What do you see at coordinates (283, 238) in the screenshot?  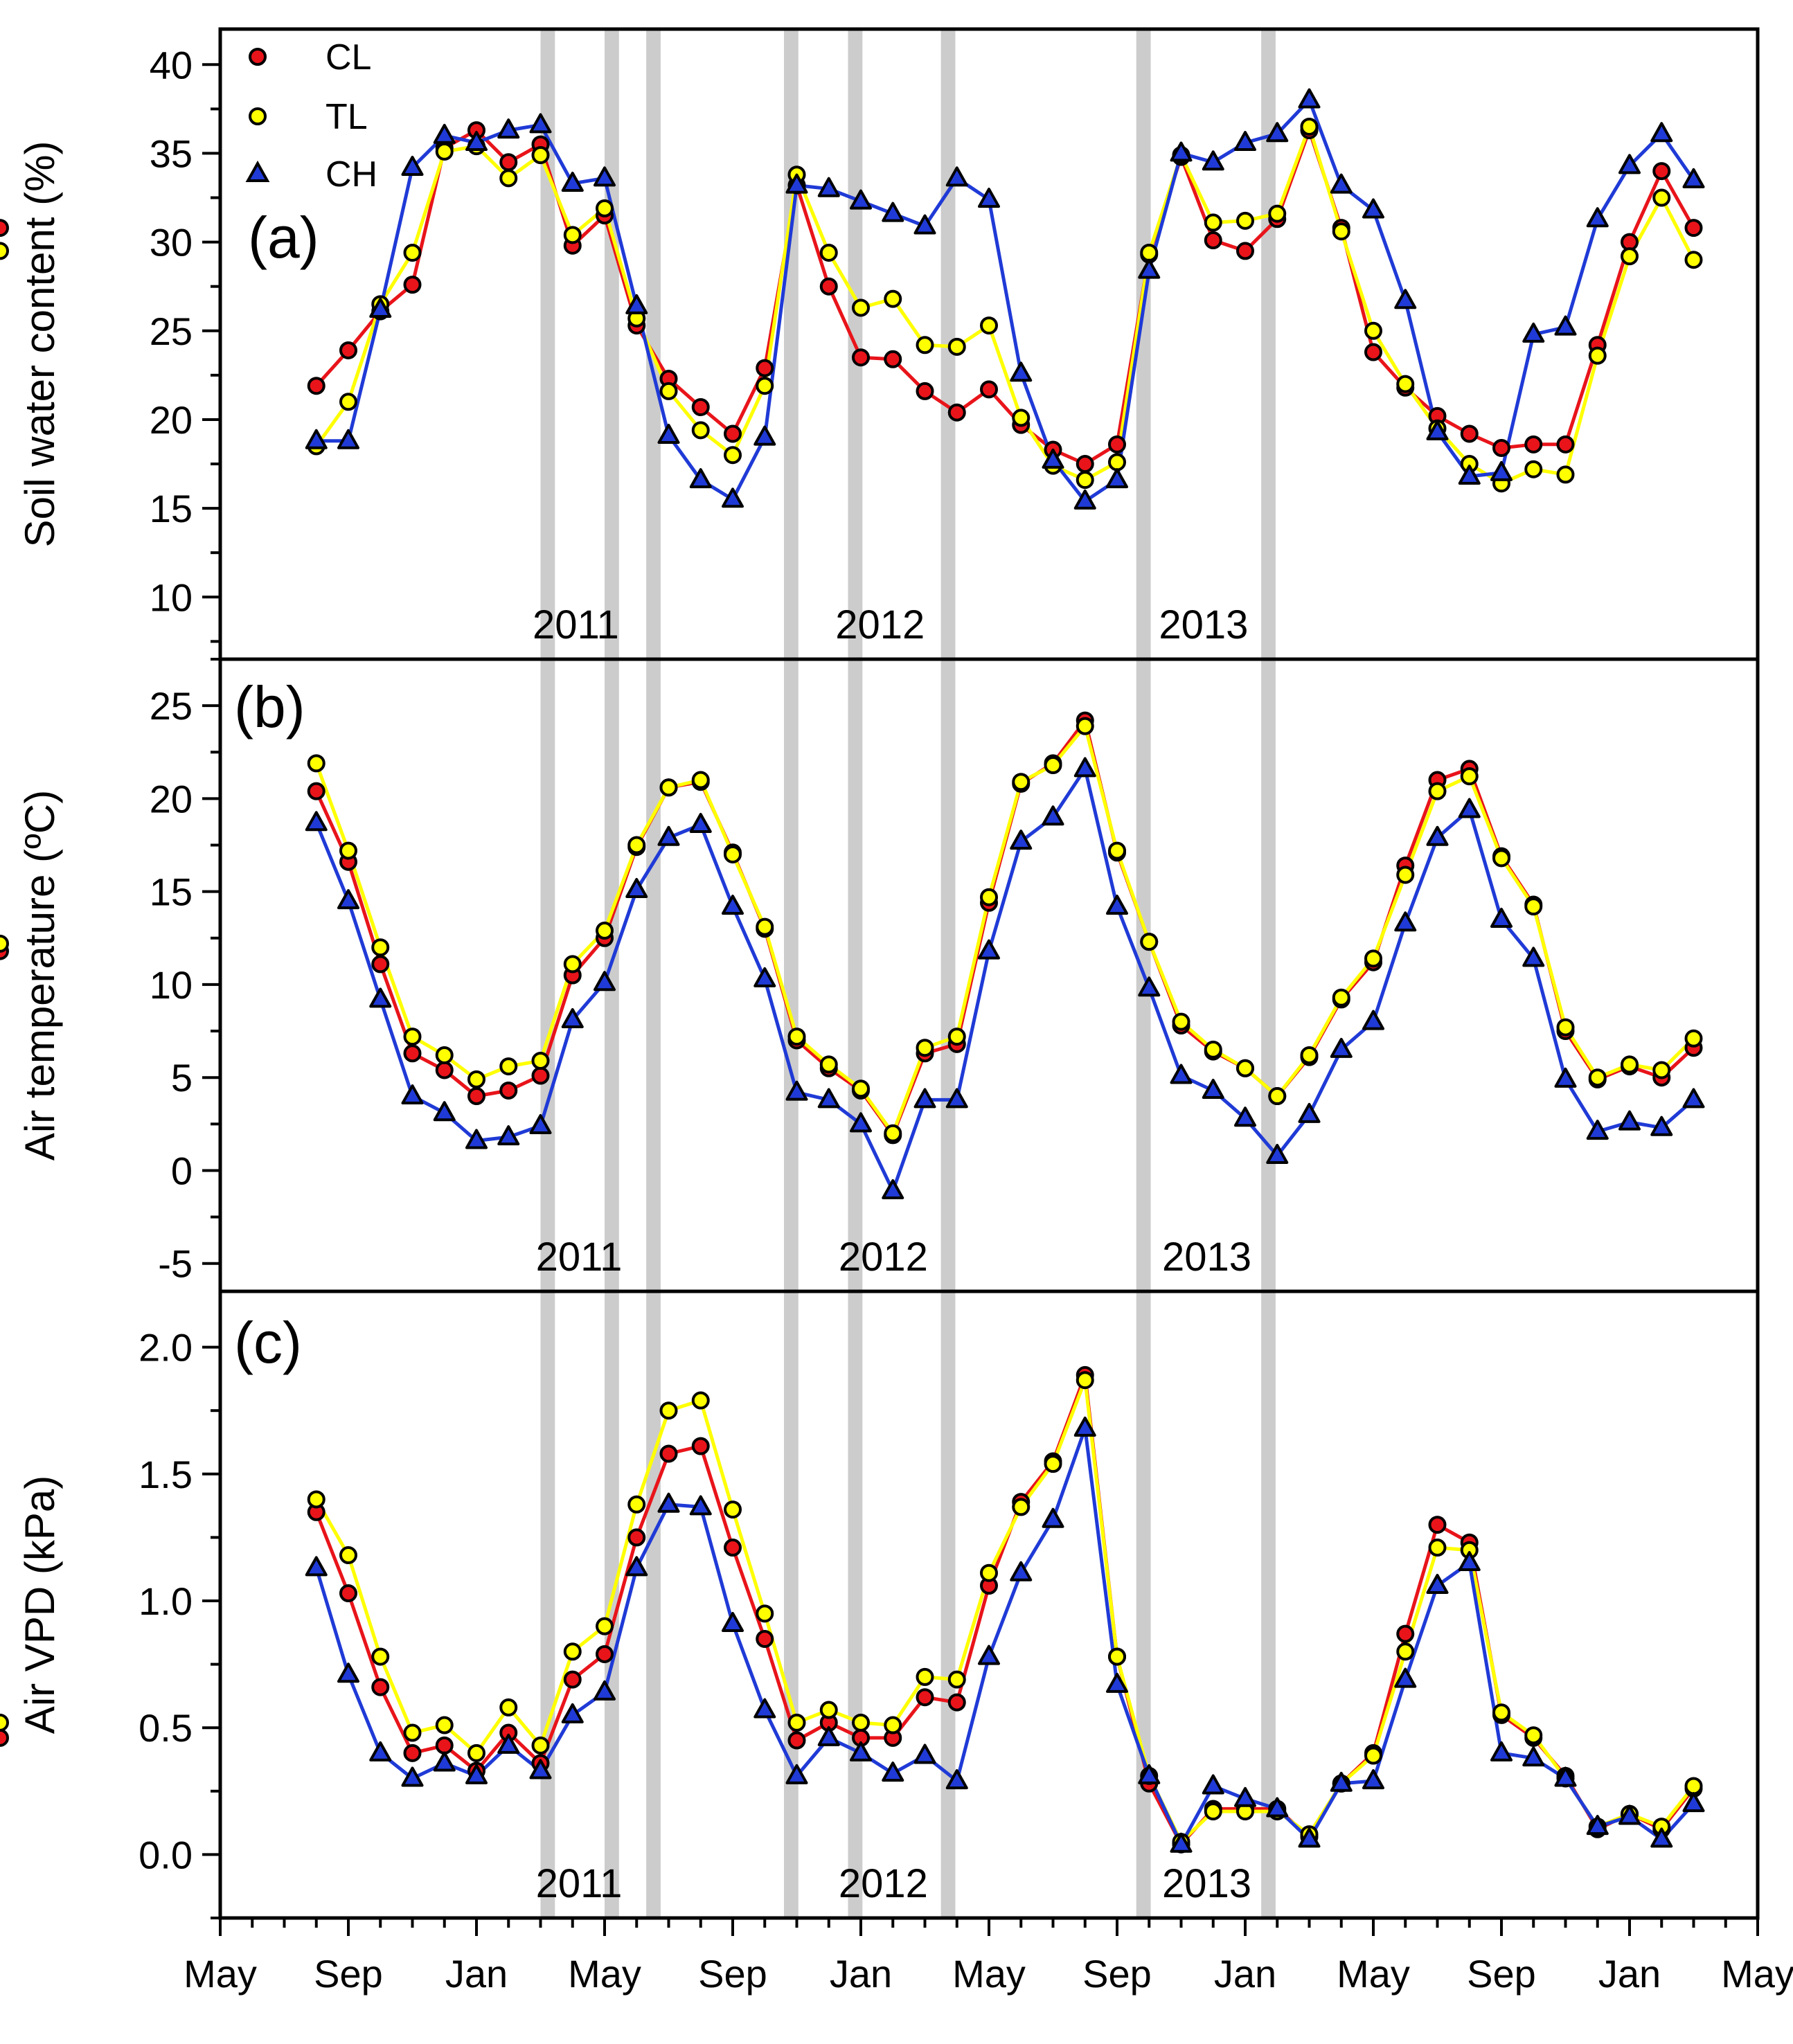 I see `panel-a-letter: (a)` at bounding box center [283, 238].